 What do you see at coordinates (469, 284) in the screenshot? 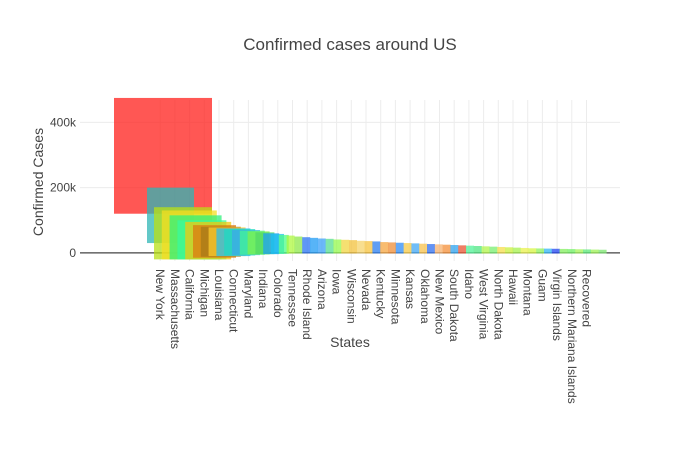
I see `x-tick-label: Idaho` at bounding box center [469, 284].